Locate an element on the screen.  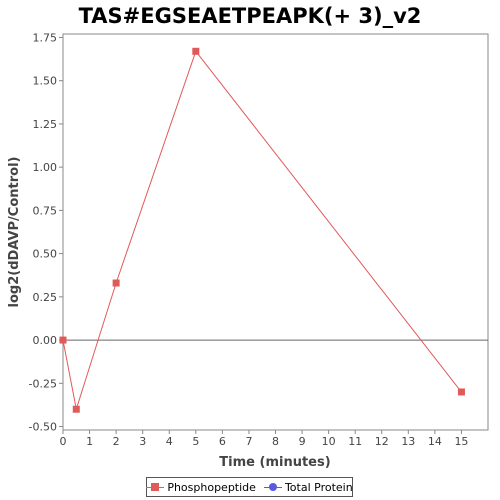
y-tick-label: 0.25 is located at coordinates (45, 297).